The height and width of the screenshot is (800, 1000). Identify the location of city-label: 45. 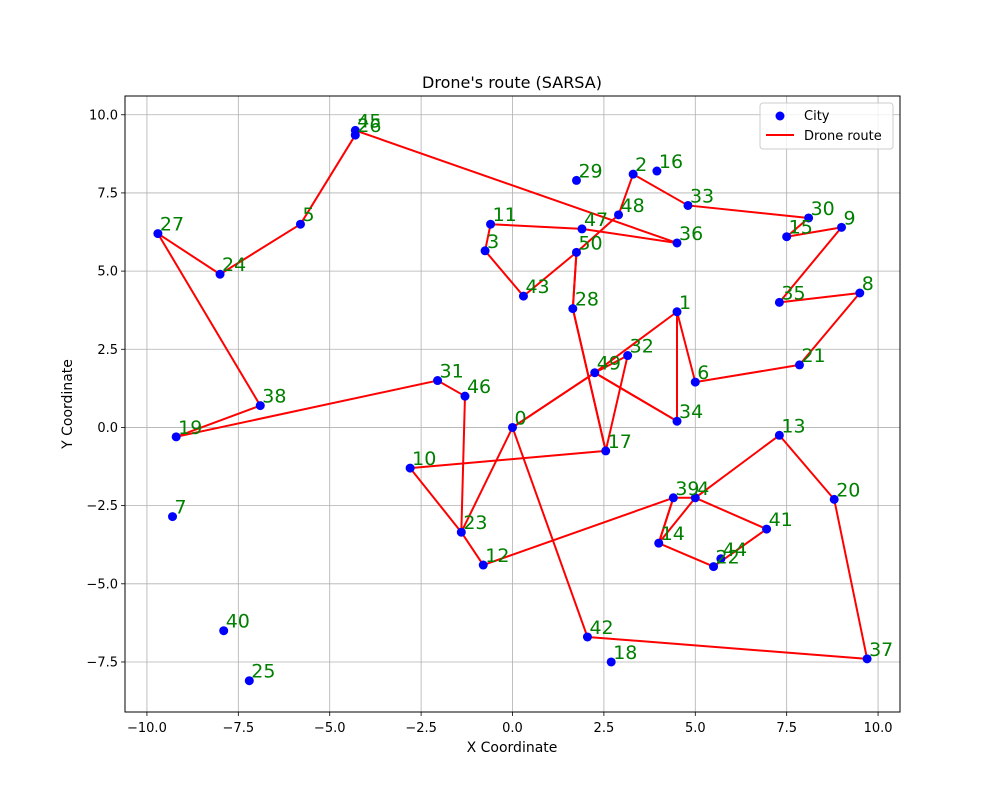
(369, 121).